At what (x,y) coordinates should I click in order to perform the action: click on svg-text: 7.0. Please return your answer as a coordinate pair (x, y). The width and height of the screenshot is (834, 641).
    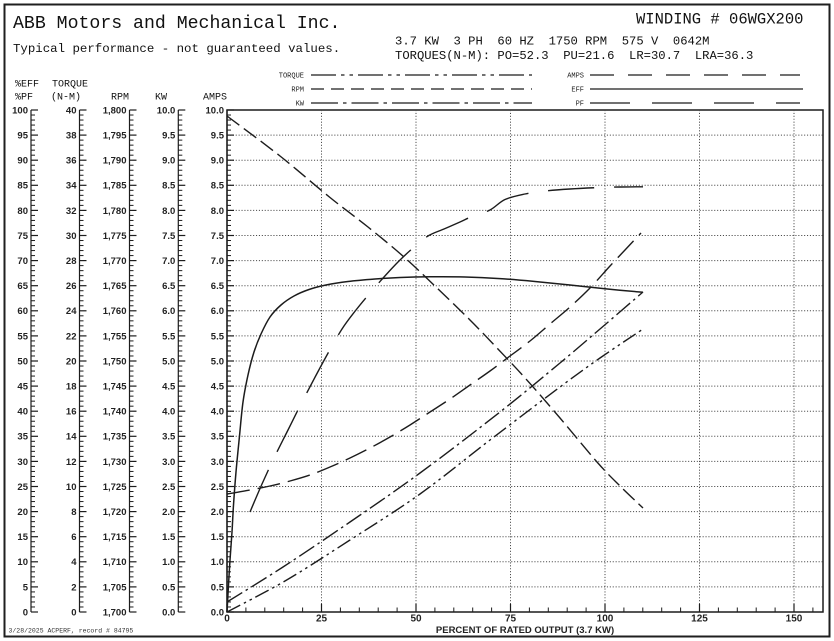
    Looking at the image, I should click on (217, 261).